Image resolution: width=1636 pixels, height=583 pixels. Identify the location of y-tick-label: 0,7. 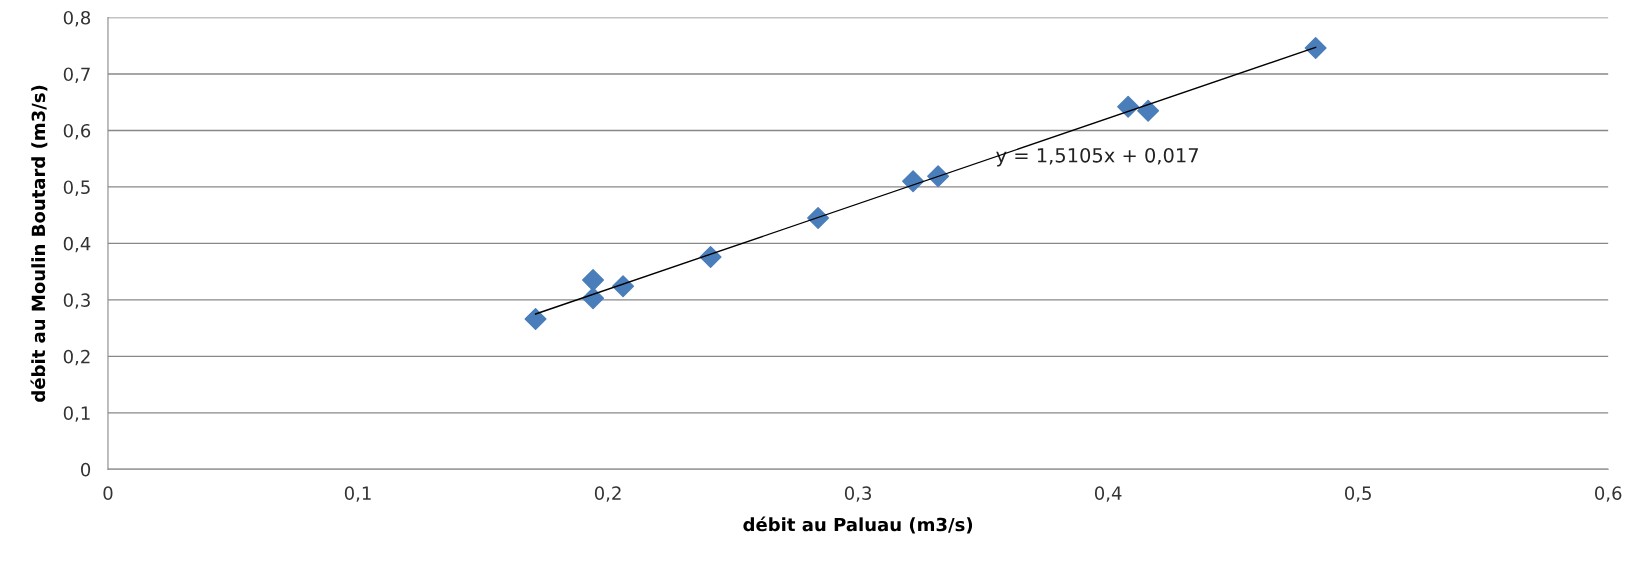
(76, 75).